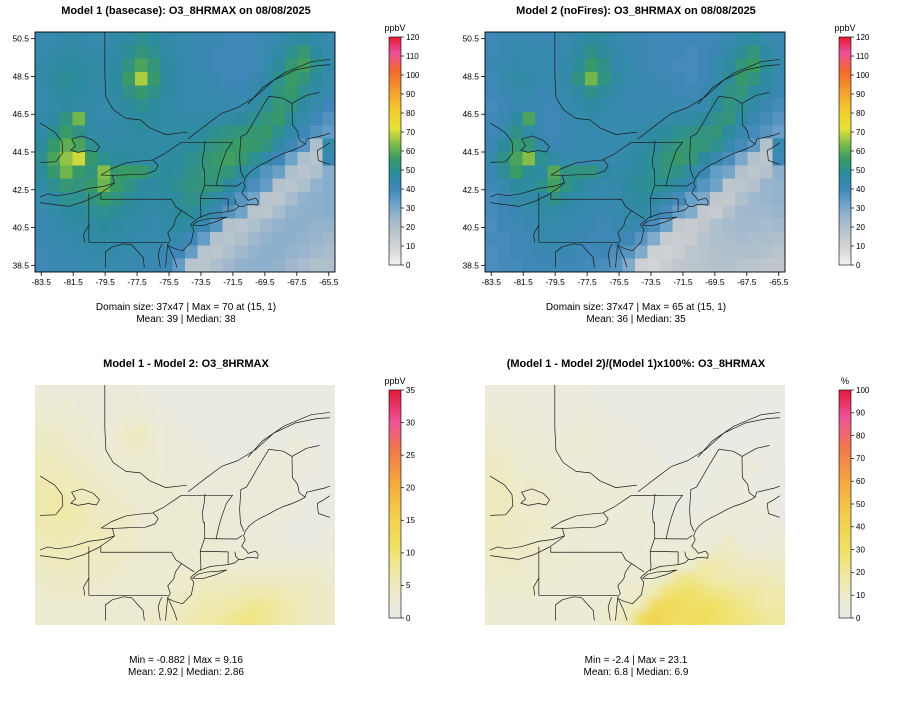  I want to click on colorbar-tick-label: 35, so click(410, 390).